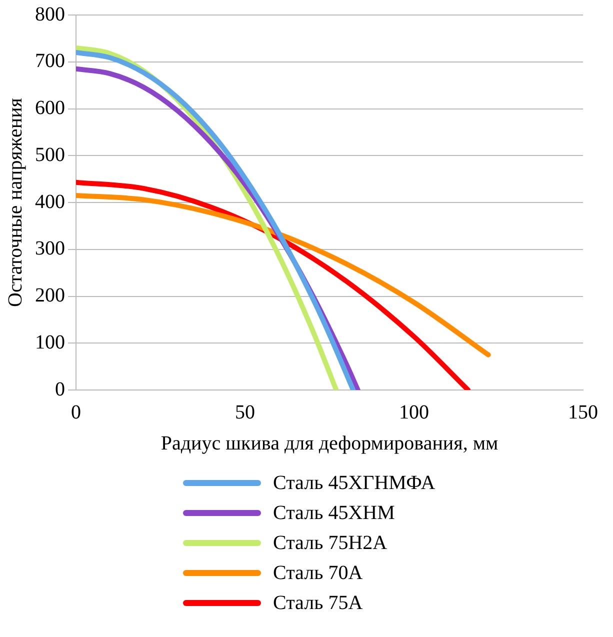 This screenshot has width=613, height=637. What do you see at coordinates (329, 443) in the screenshot?
I see `x-axis-title: Радиус шкива для деформирования, мм` at bounding box center [329, 443].